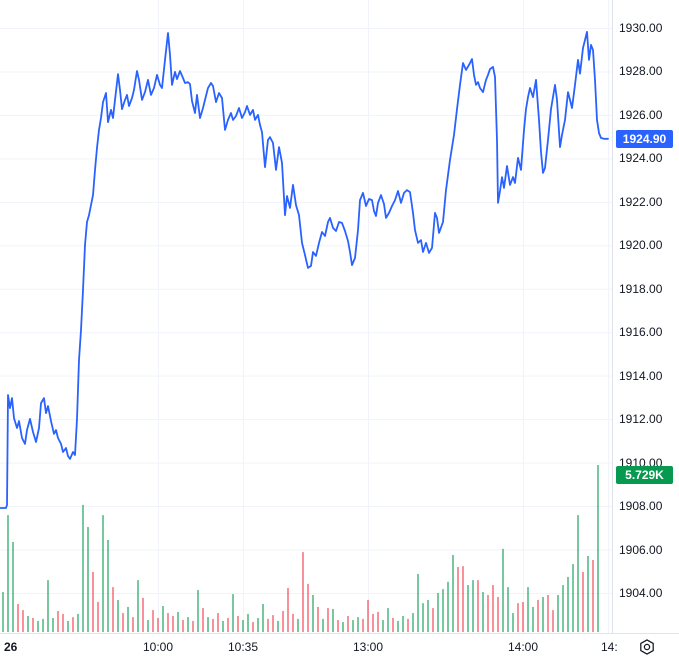  What do you see at coordinates (641, 506) in the screenshot?
I see `price-tick-label: 1908.00` at bounding box center [641, 506].